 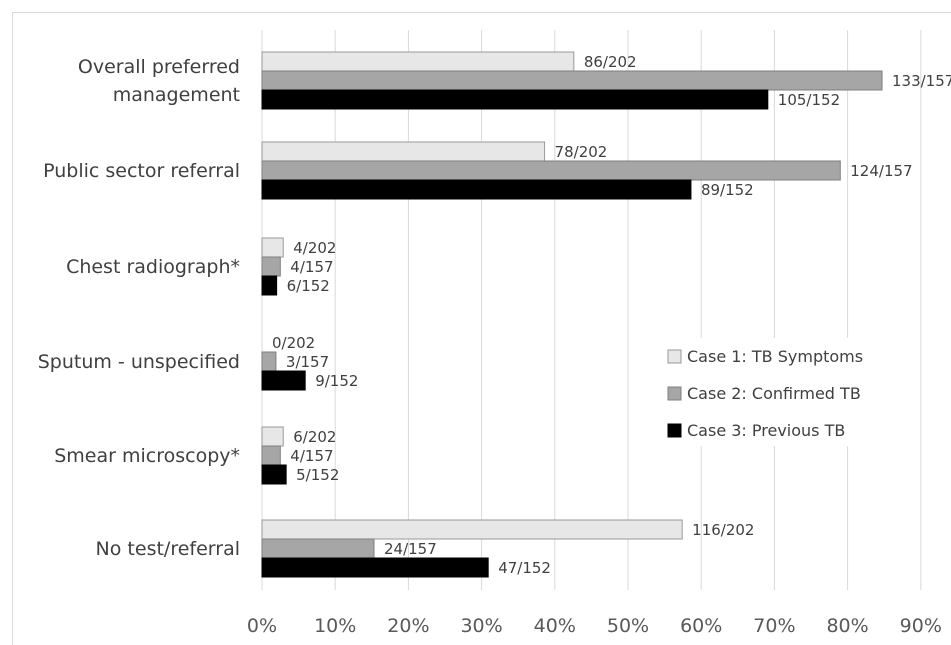 I want to click on x-tick-label: 40%, so click(x=555, y=626).